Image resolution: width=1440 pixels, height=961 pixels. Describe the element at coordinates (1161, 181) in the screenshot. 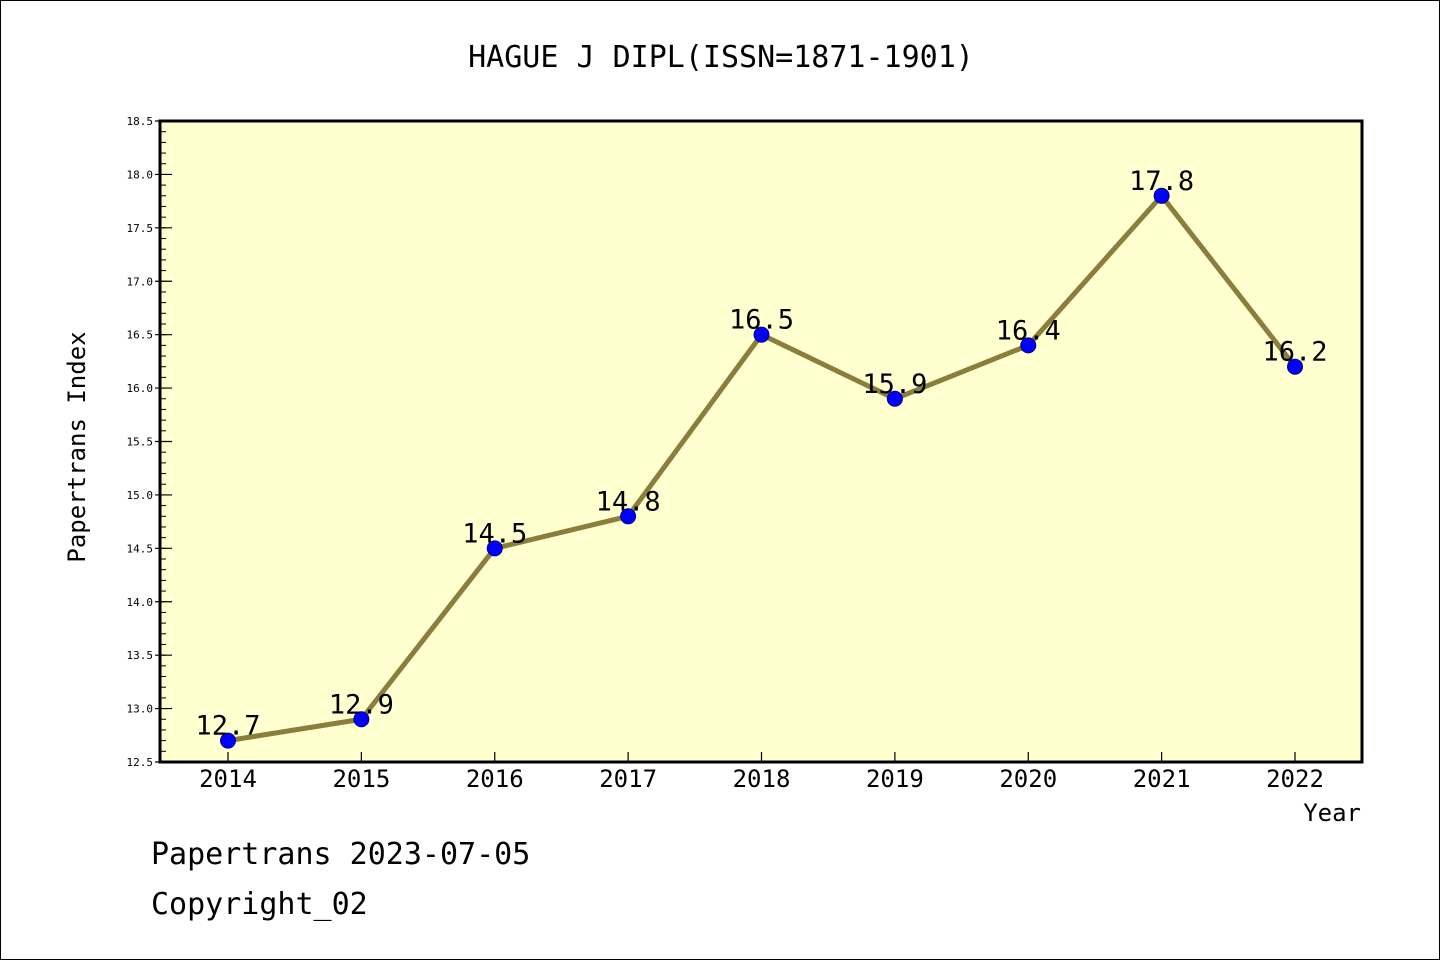

I see `data-label: 17.8` at that location.